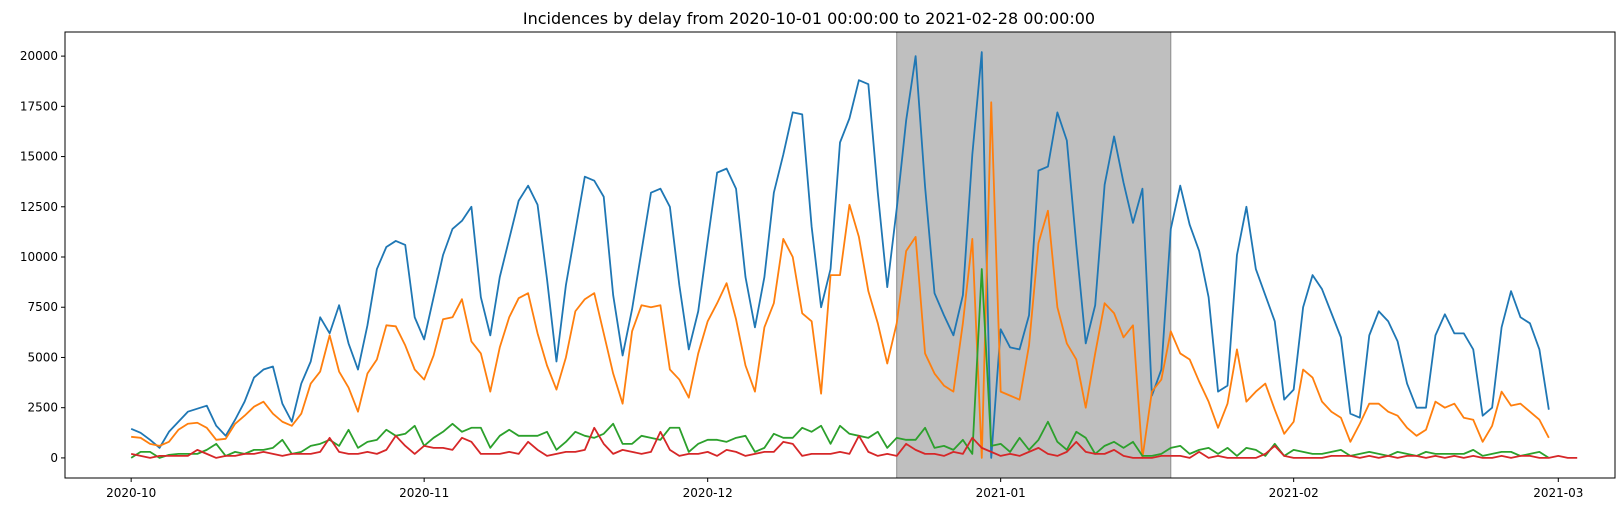 This screenshot has height=528, width=1623. What do you see at coordinates (42, 307) in the screenshot?
I see `y-tick-label: 7500` at bounding box center [42, 307].